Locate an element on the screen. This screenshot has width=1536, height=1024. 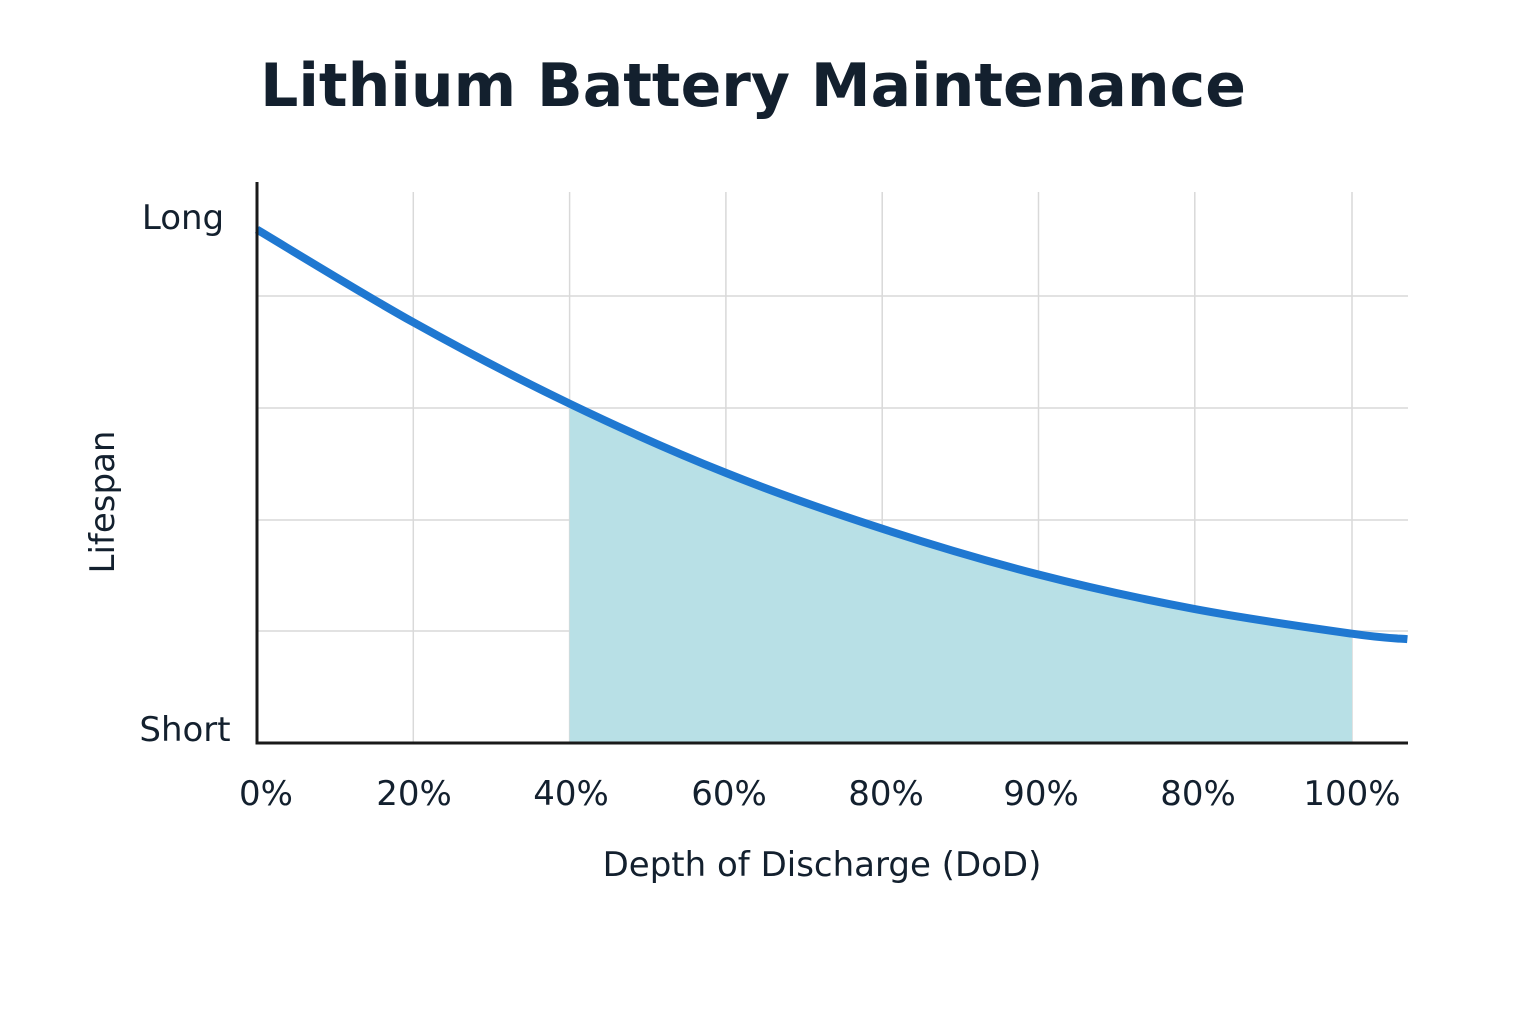
x-tick-label: 60% is located at coordinates (729, 794).